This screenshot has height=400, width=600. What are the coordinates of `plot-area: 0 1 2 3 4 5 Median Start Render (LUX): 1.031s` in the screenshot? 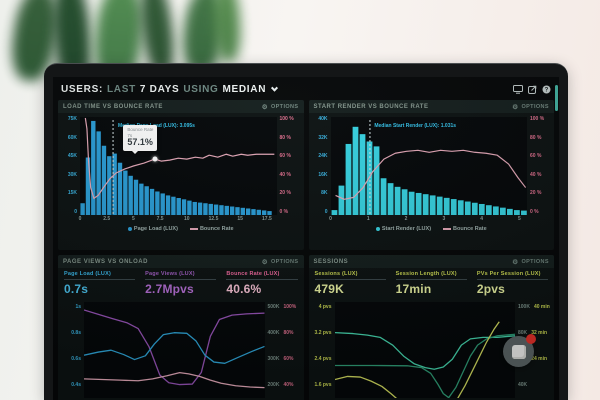 It's located at (428, 169).